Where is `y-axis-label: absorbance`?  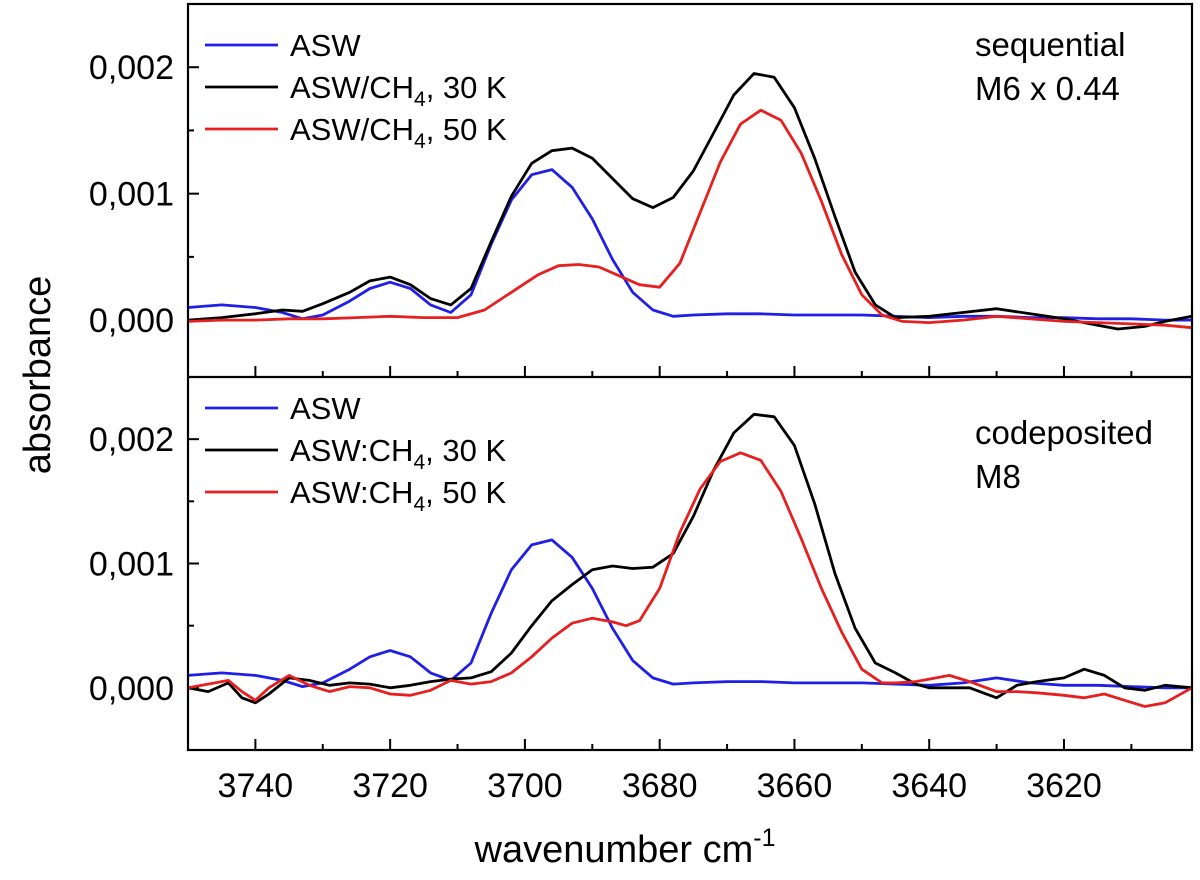
y-axis-label: absorbance is located at coordinates (38, 375).